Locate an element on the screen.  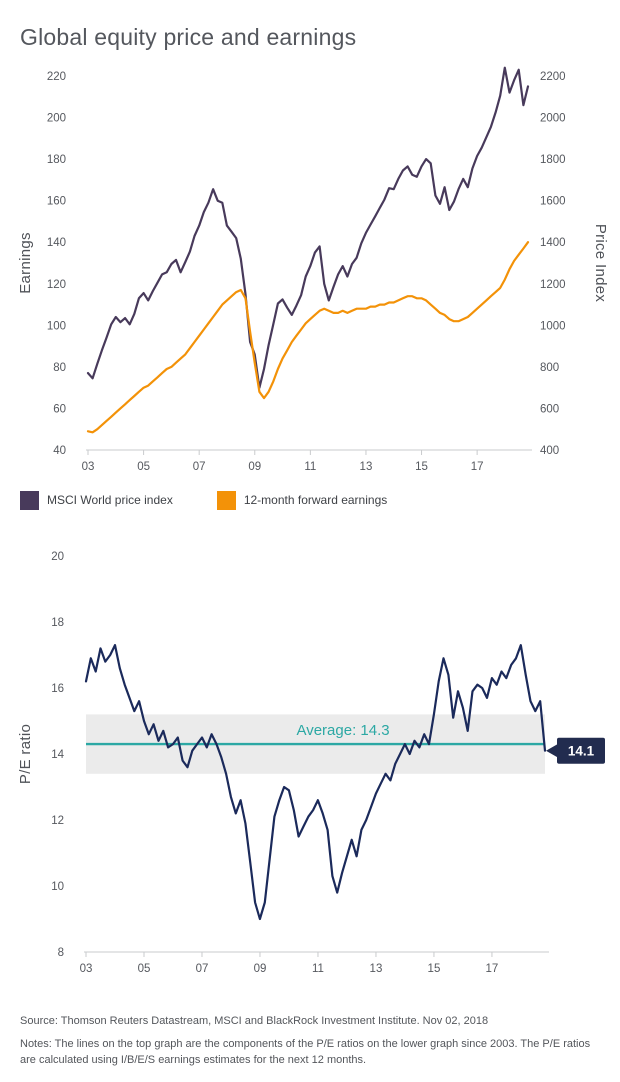
forward-earnings-swatch is located at coordinates (226, 500).